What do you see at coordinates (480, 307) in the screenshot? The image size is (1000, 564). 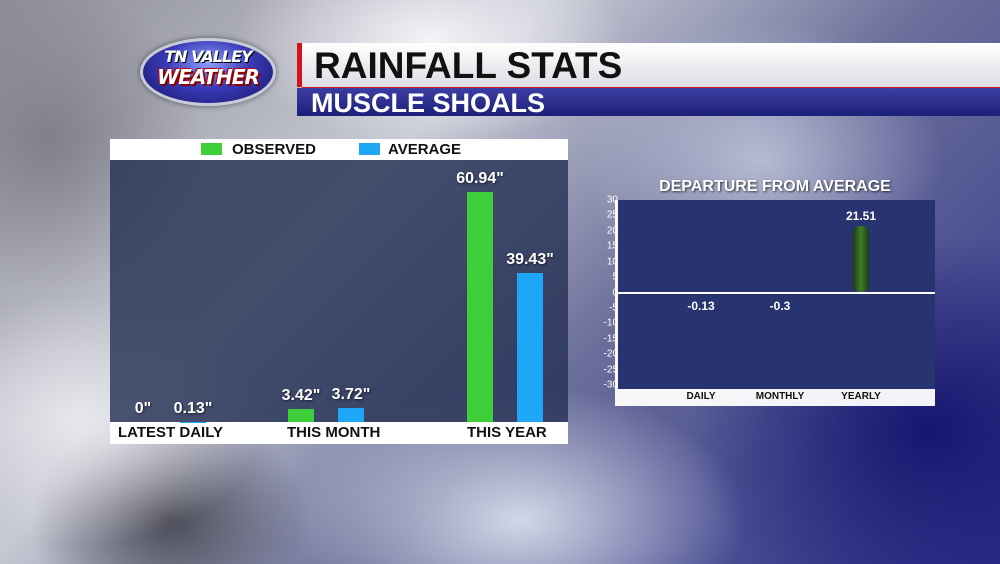 I see `bar-observed-this-year` at bounding box center [480, 307].